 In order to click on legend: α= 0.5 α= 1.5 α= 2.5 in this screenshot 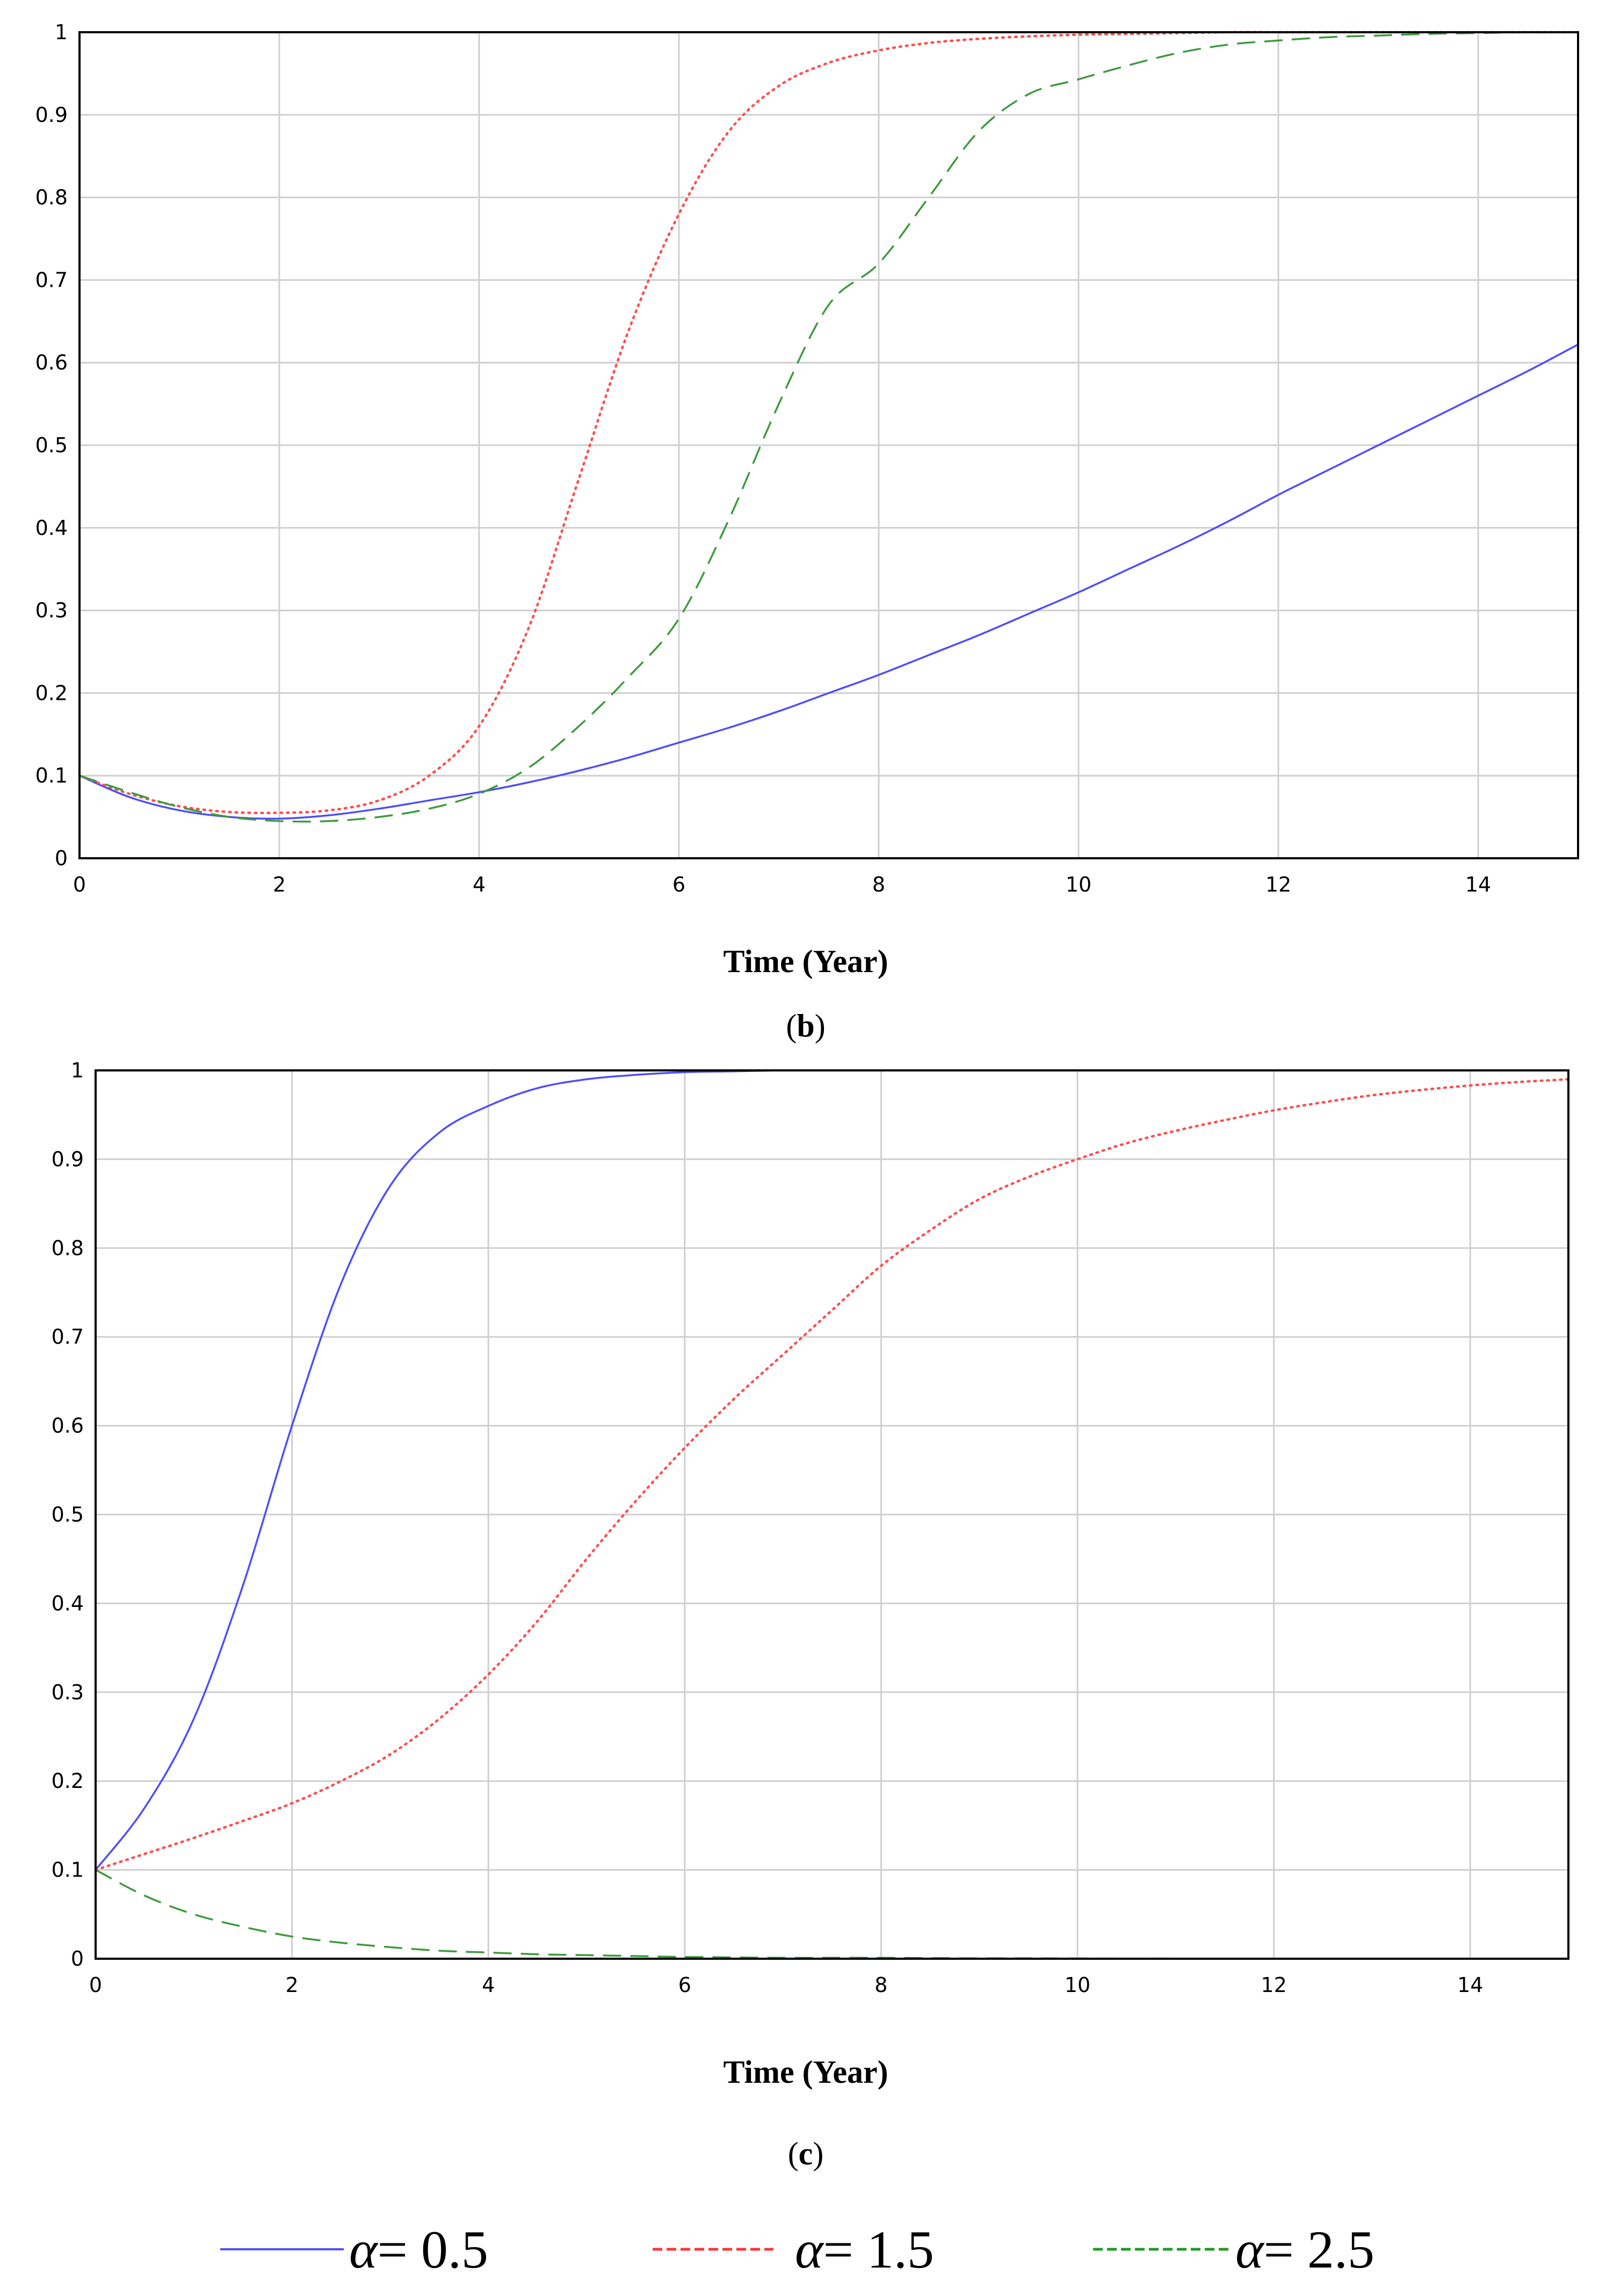, I will do `click(797, 2249)`.